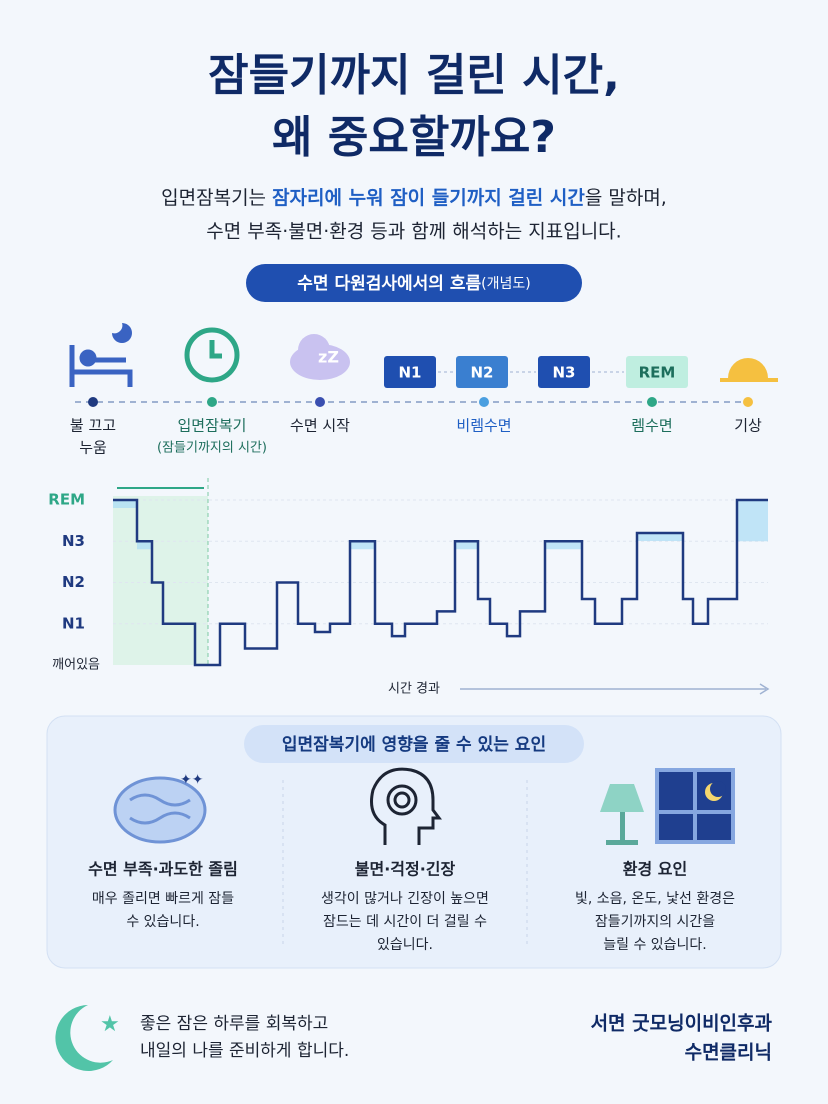 The width and height of the screenshot is (828, 1104). Describe the element at coordinates (160, 580) in the screenshot. I see `latency-shade` at that location.